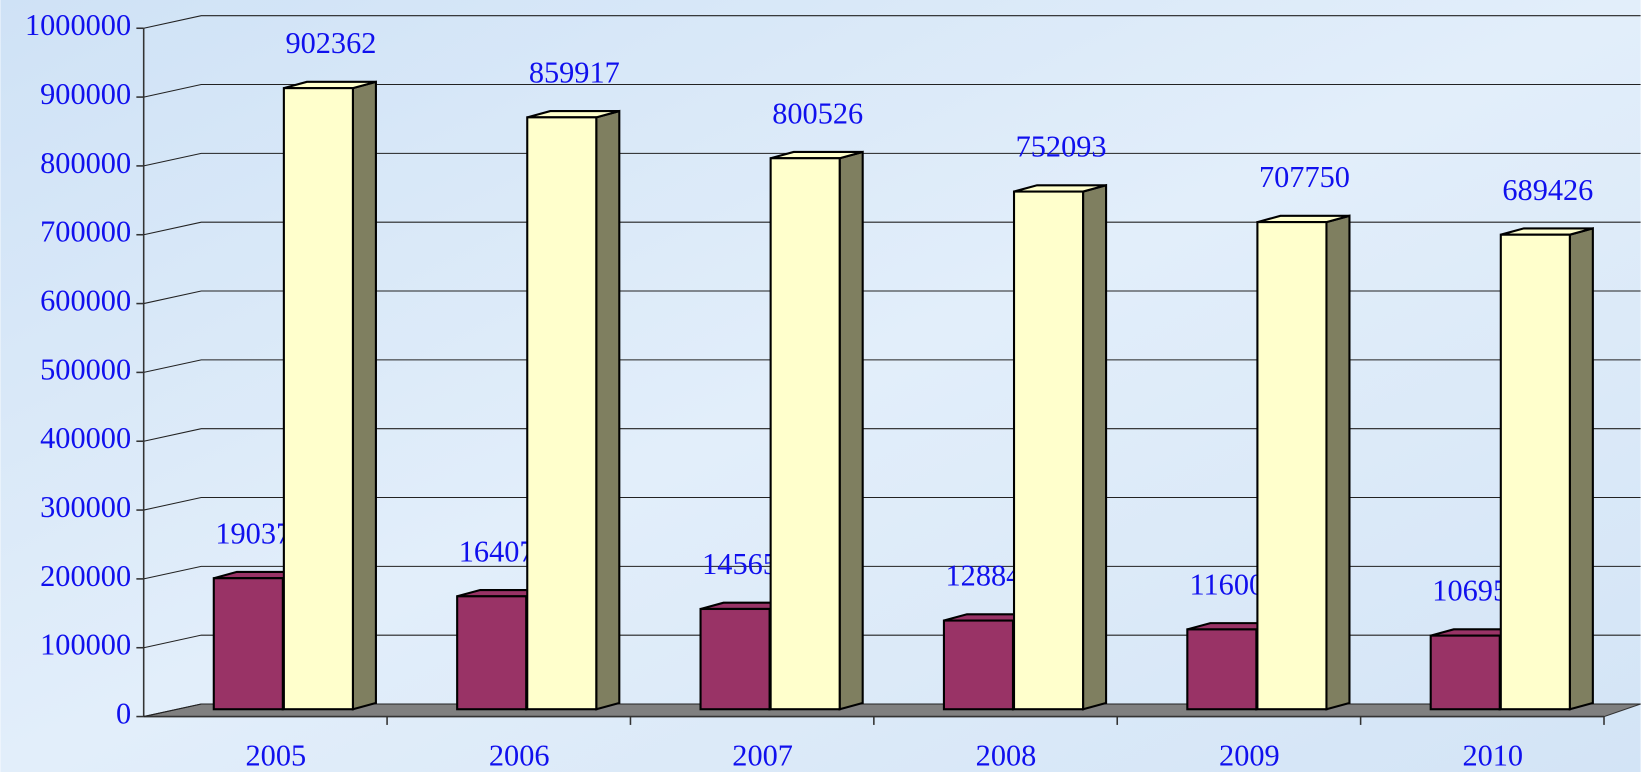  What do you see at coordinates (85, 301) in the screenshot?
I see `y-tick-label: 600000` at bounding box center [85, 301].